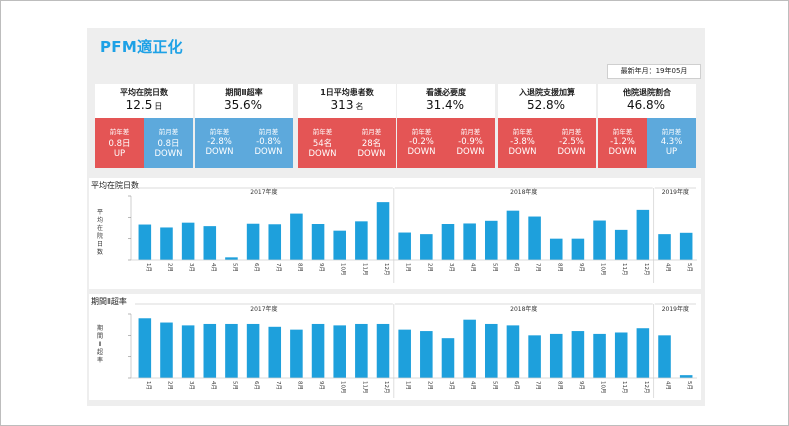  What do you see at coordinates (119, 143) in the screenshot?
I see `kpi-prev-year-diff: 前年差 0.8日 UP` at bounding box center [119, 143].